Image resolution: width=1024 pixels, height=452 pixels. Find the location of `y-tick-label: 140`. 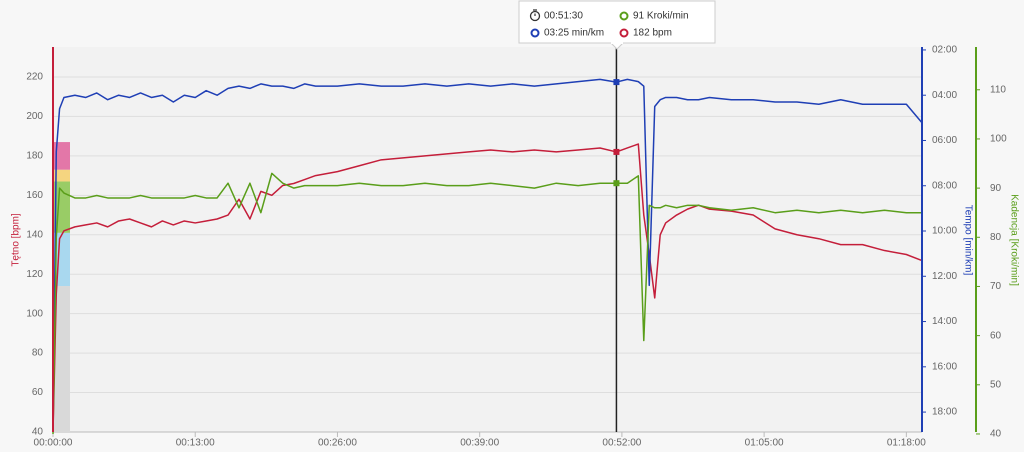

y-tick-label: 140 is located at coordinates (34, 234).